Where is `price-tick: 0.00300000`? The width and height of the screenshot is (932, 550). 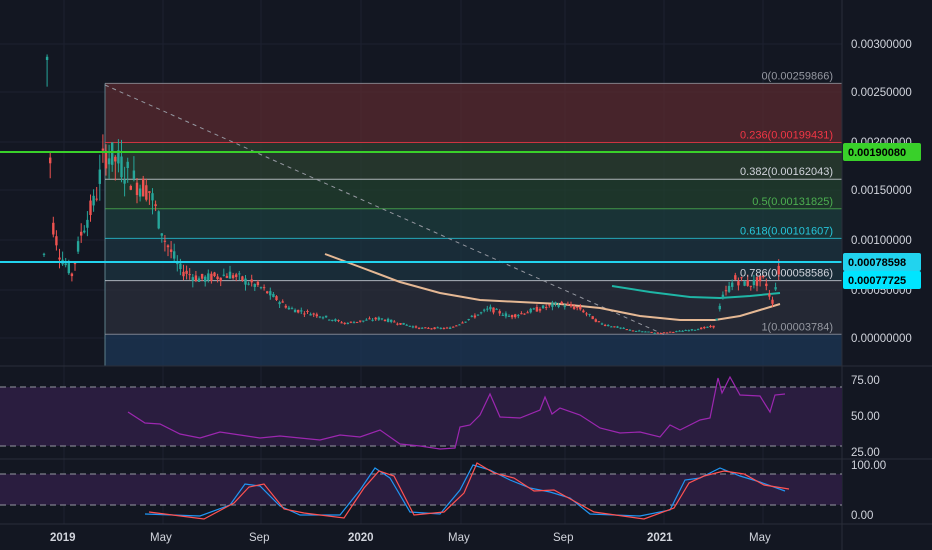
price-tick: 0.00300000 is located at coordinates (881, 45).